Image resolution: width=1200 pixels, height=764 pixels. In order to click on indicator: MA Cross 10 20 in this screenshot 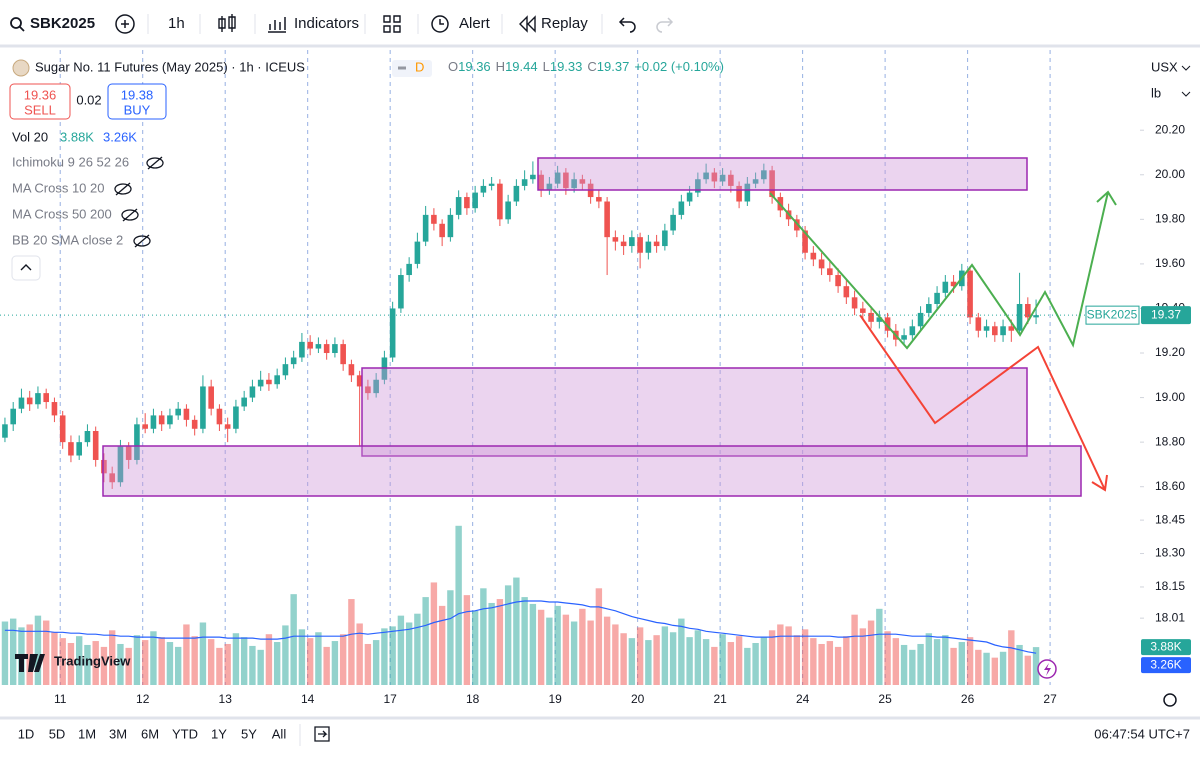, I will do `click(58, 187)`.